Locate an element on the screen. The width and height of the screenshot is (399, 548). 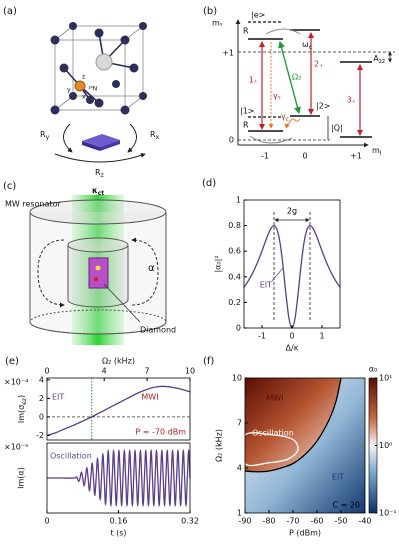
state-label: |Q| is located at coordinates (337, 128).